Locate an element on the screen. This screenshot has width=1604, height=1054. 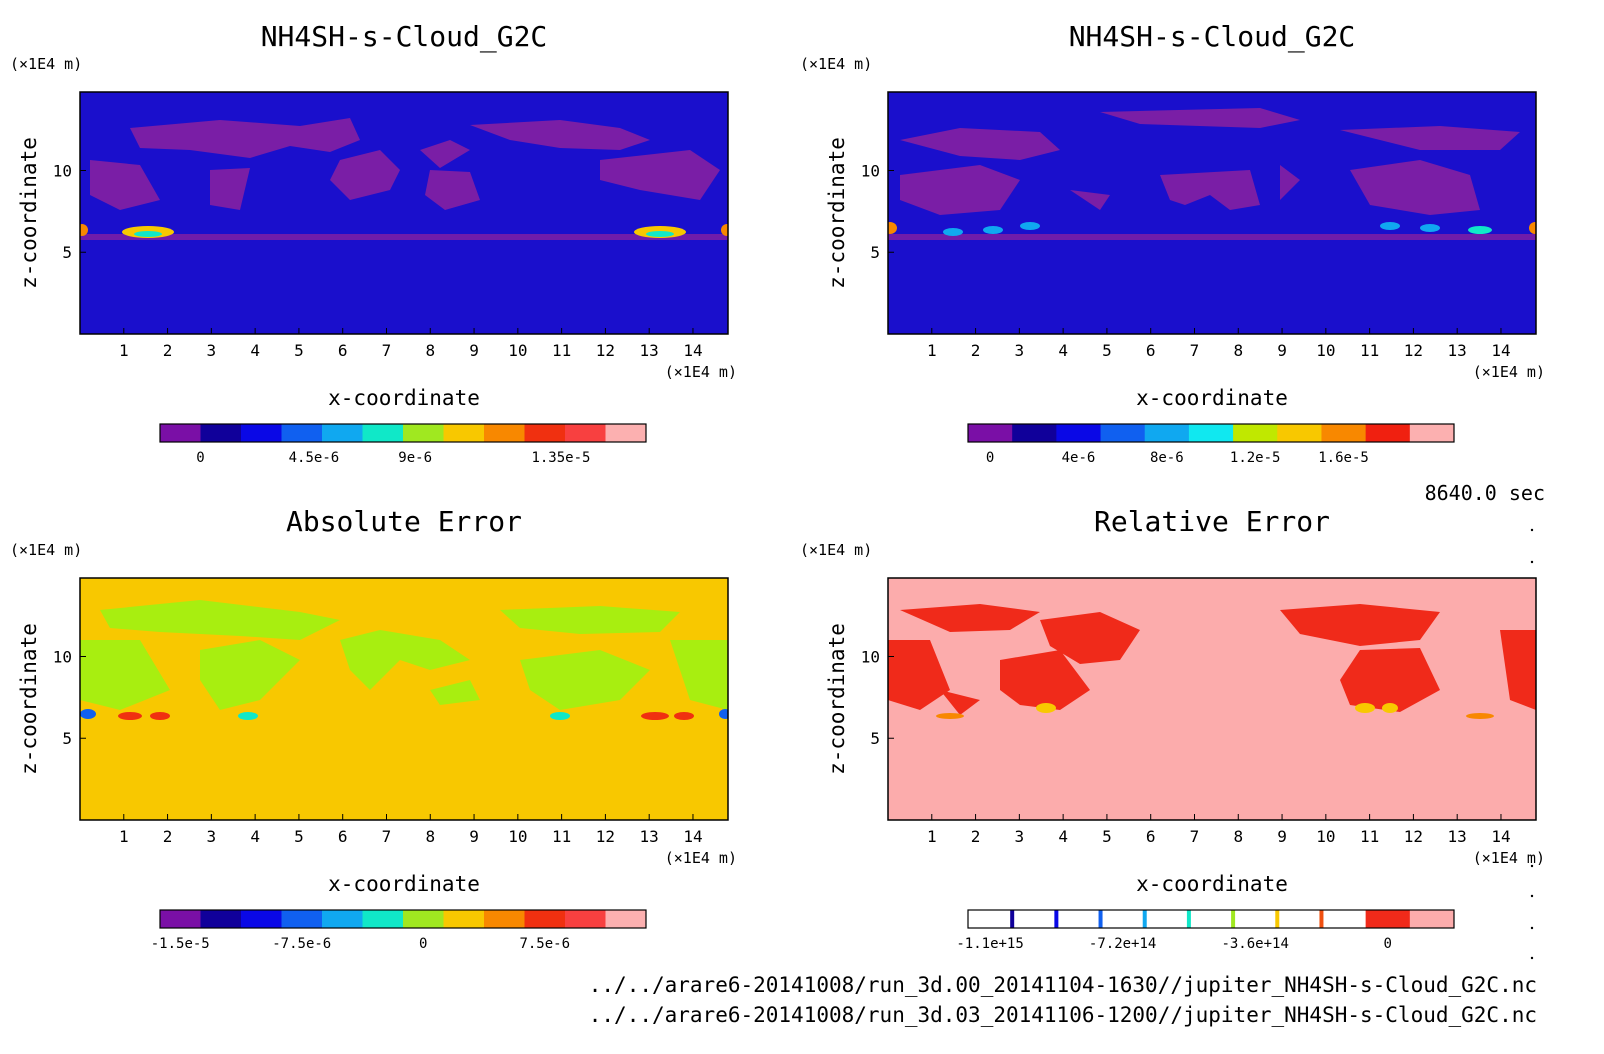
edge-core-left is located at coordinates (892, 228).